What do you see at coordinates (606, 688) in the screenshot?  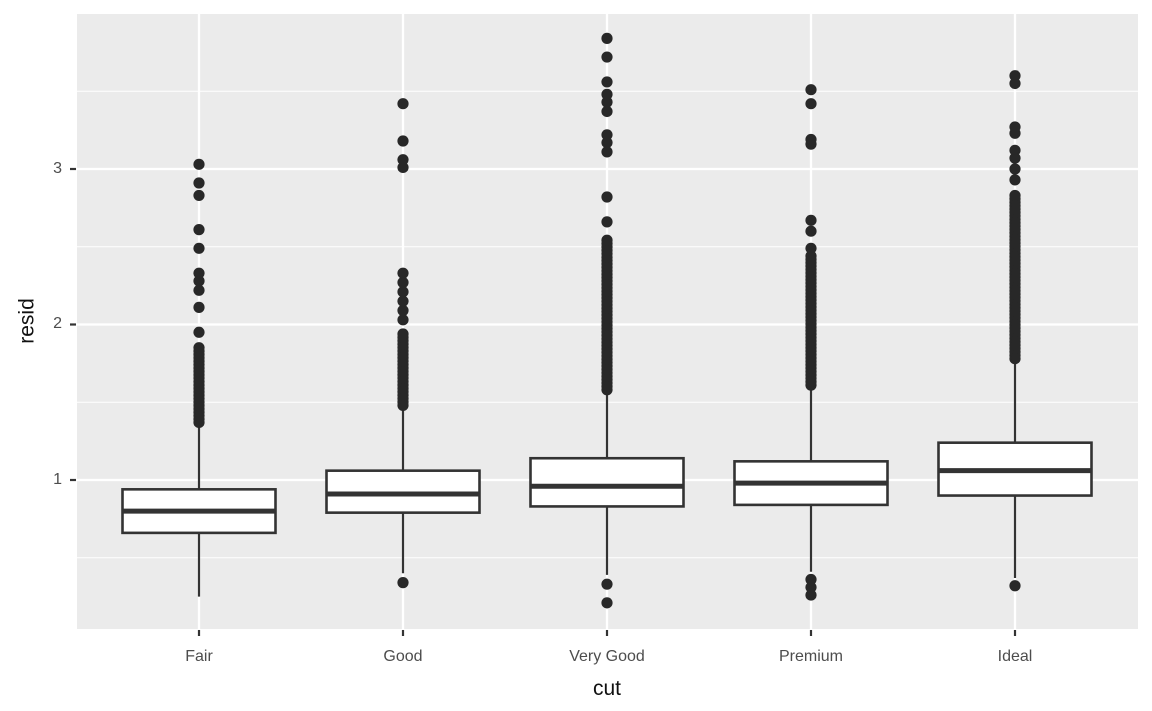 I see `x-axis-title: cut` at bounding box center [606, 688].